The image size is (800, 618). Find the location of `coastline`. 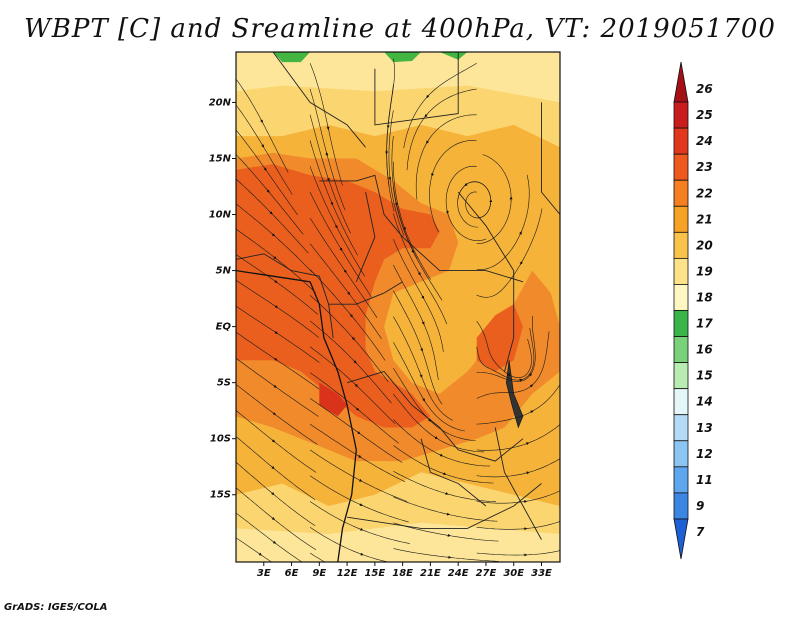

coastline is located at coordinates (296, 415).